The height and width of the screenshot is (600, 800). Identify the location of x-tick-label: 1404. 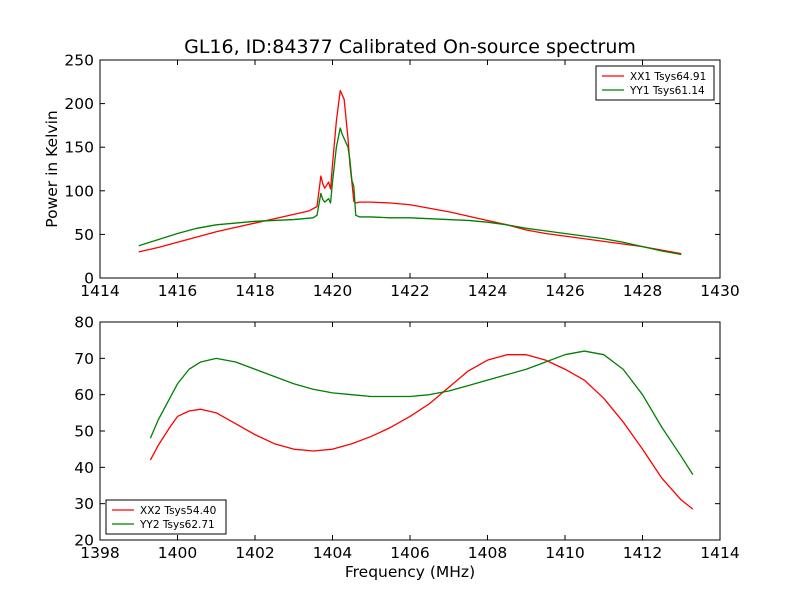
(332, 553).